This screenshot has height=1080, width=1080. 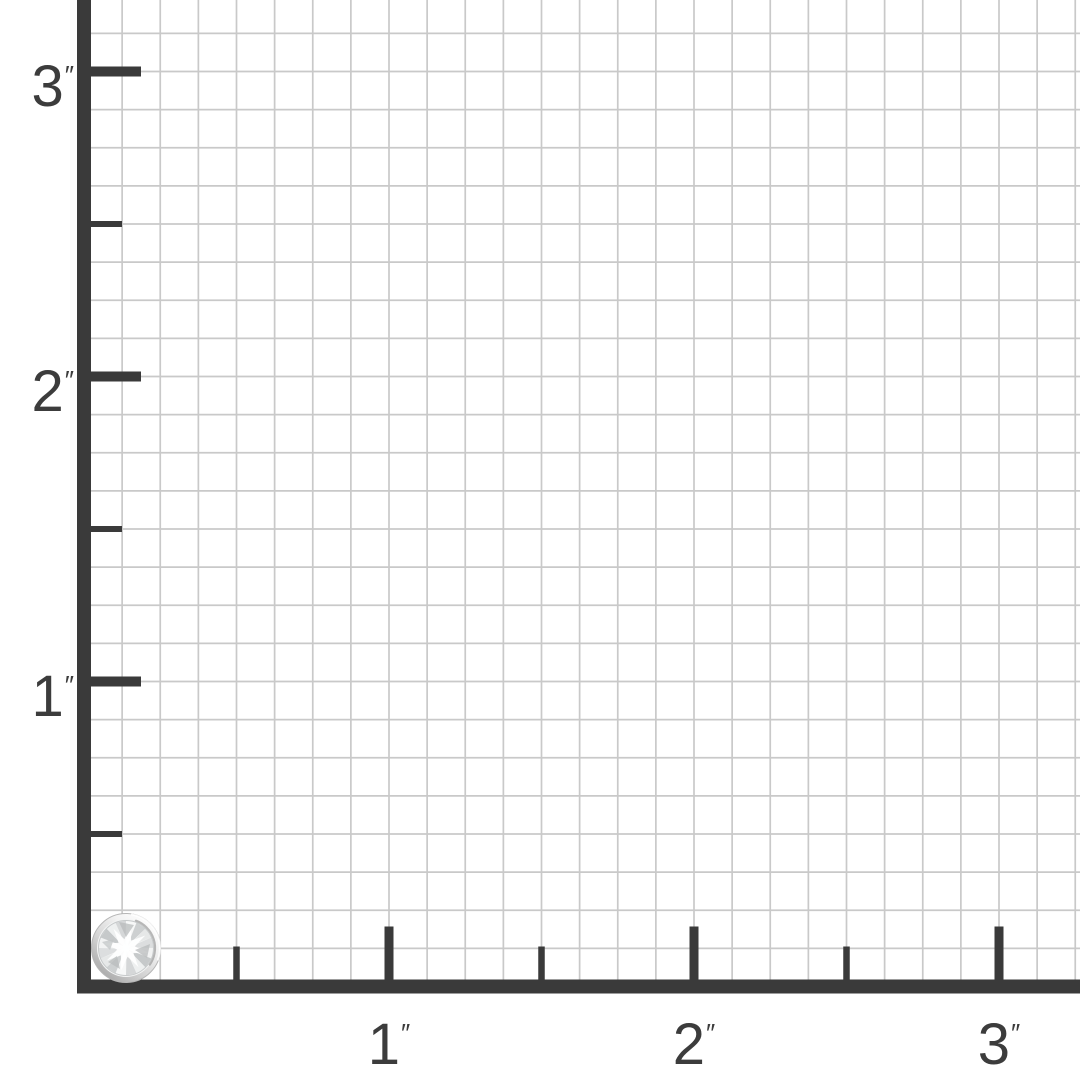 I want to click on x-axis-label-3in: 3″, so click(x=999, y=1039).